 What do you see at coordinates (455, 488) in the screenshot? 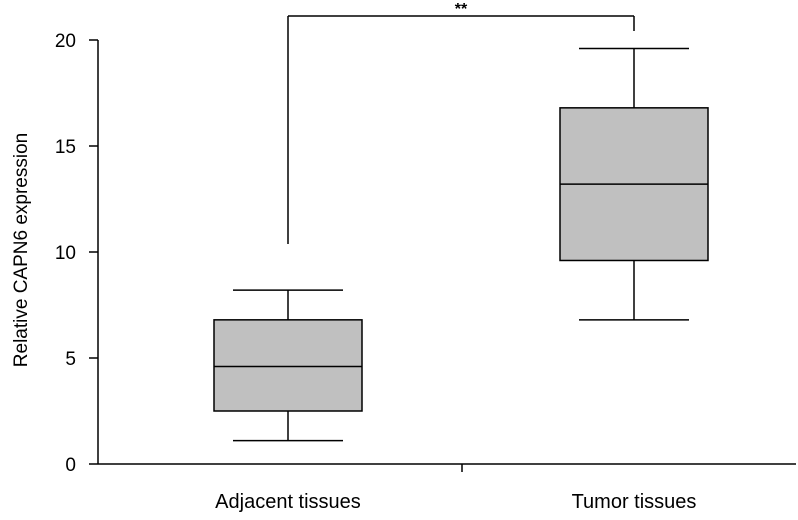
I see `x-ticks: Adjacent tissues Tumor tissues` at bounding box center [455, 488].